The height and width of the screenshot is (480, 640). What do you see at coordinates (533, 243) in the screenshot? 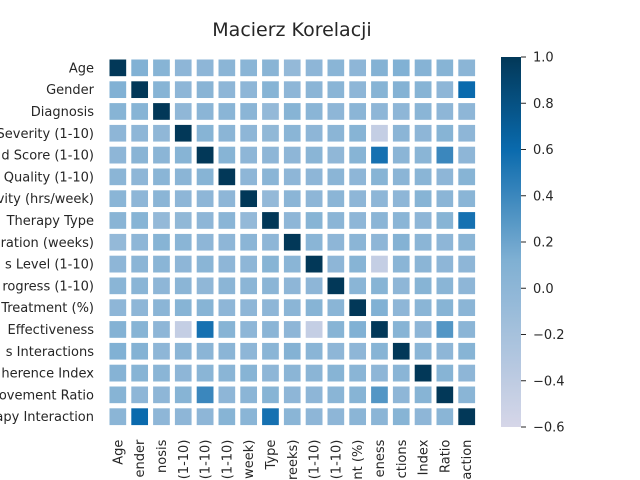
I see `colorbar: 1.0 0.8 0.6 0.4 0.2 0.0 −0.2 −0.4 −0.6` at bounding box center [533, 243].